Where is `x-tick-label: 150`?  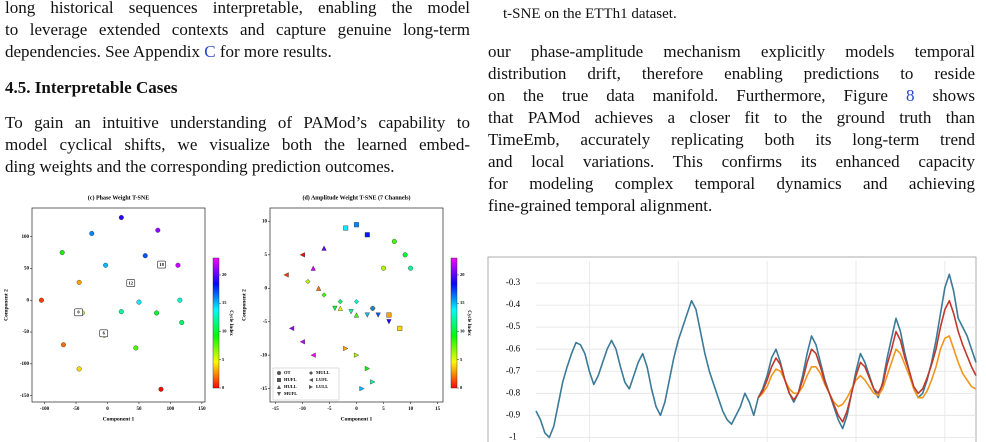 x-tick-label: 150 is located at coordinates (202, 409).